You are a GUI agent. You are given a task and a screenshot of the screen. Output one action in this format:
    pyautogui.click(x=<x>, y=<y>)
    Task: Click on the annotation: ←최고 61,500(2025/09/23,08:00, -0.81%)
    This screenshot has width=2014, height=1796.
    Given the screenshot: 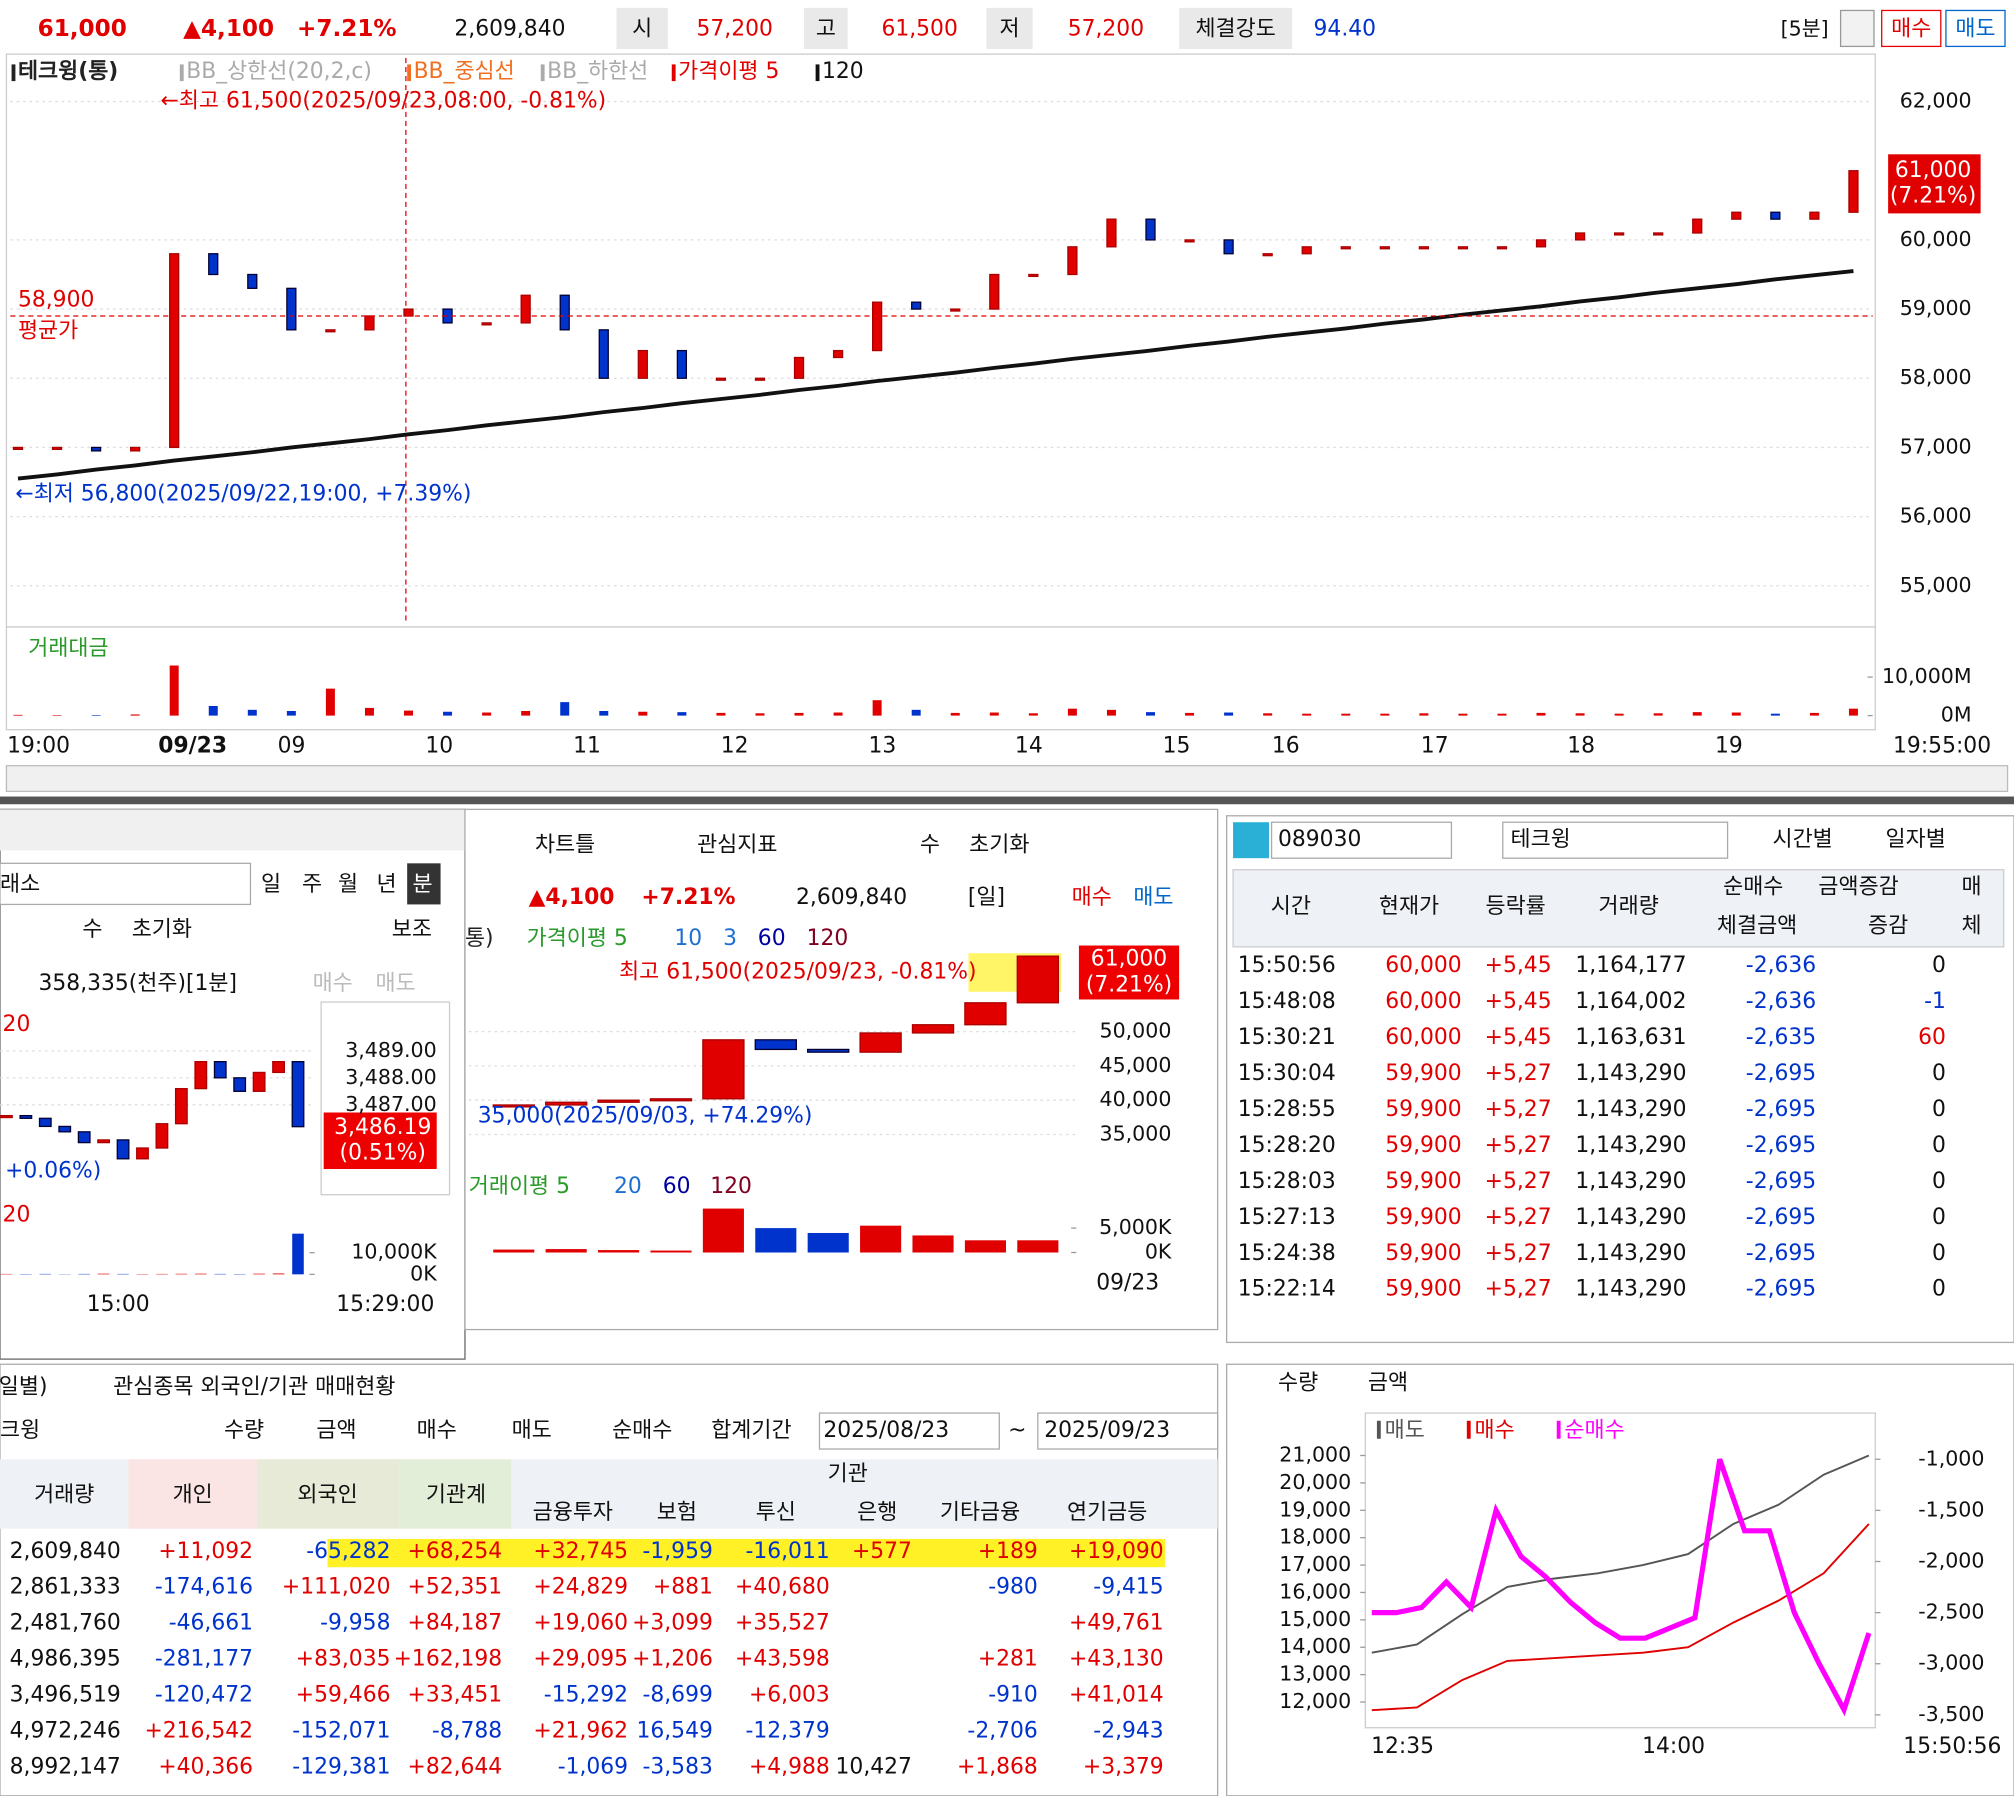 What is the action you would take?
    pyautogui.click(x=384, y=101)
    